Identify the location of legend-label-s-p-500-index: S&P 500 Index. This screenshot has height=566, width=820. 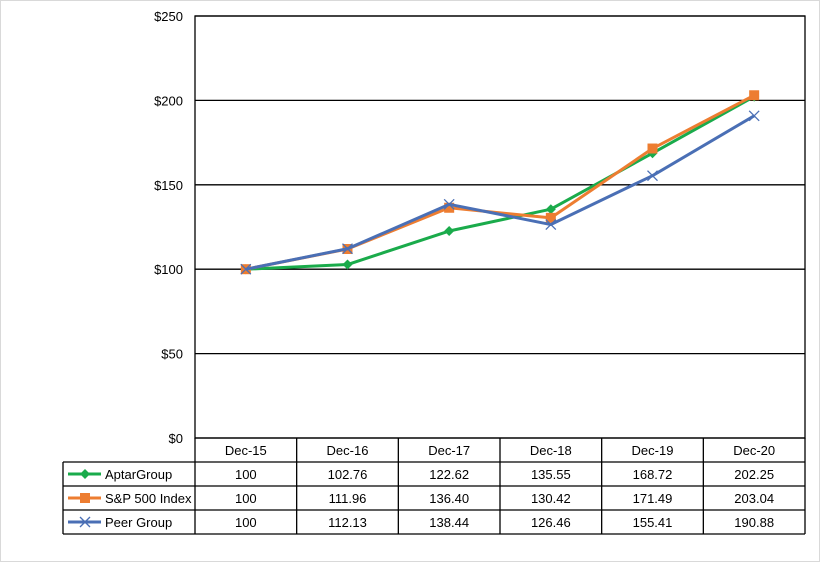
(148, 498).